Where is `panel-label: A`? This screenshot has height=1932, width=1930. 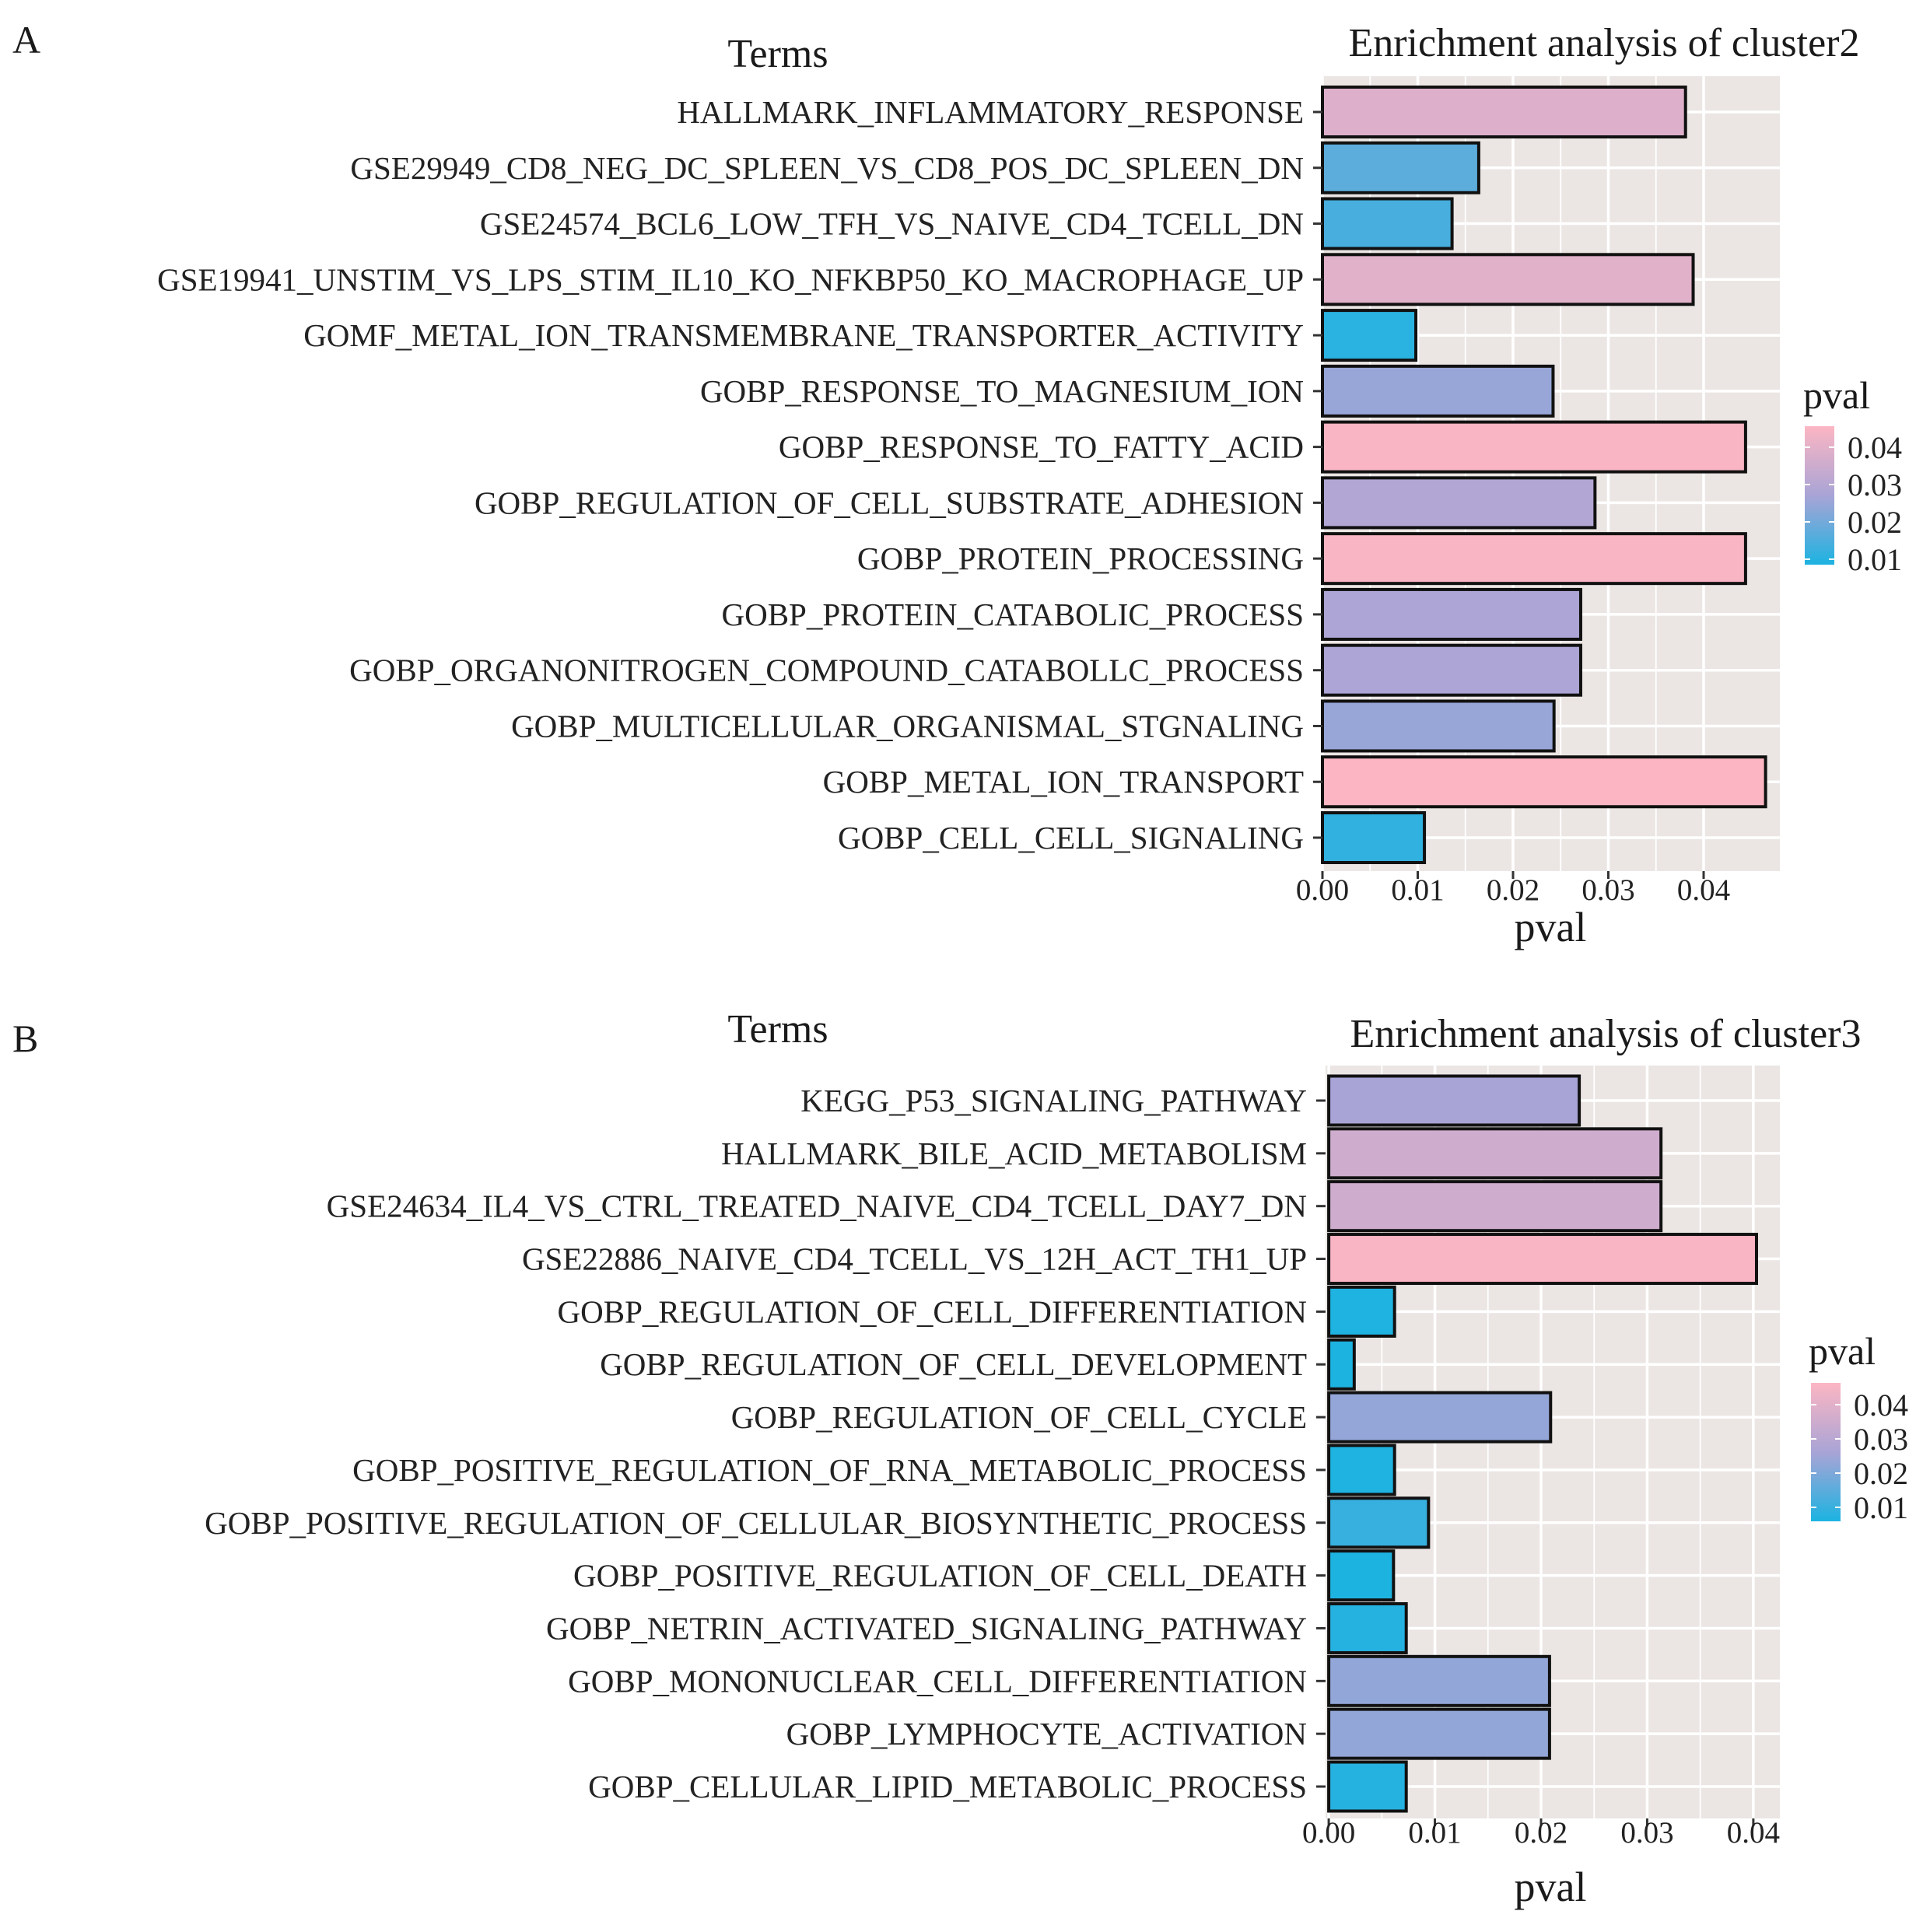
panel-label: A is located at coordinates (26, 40).